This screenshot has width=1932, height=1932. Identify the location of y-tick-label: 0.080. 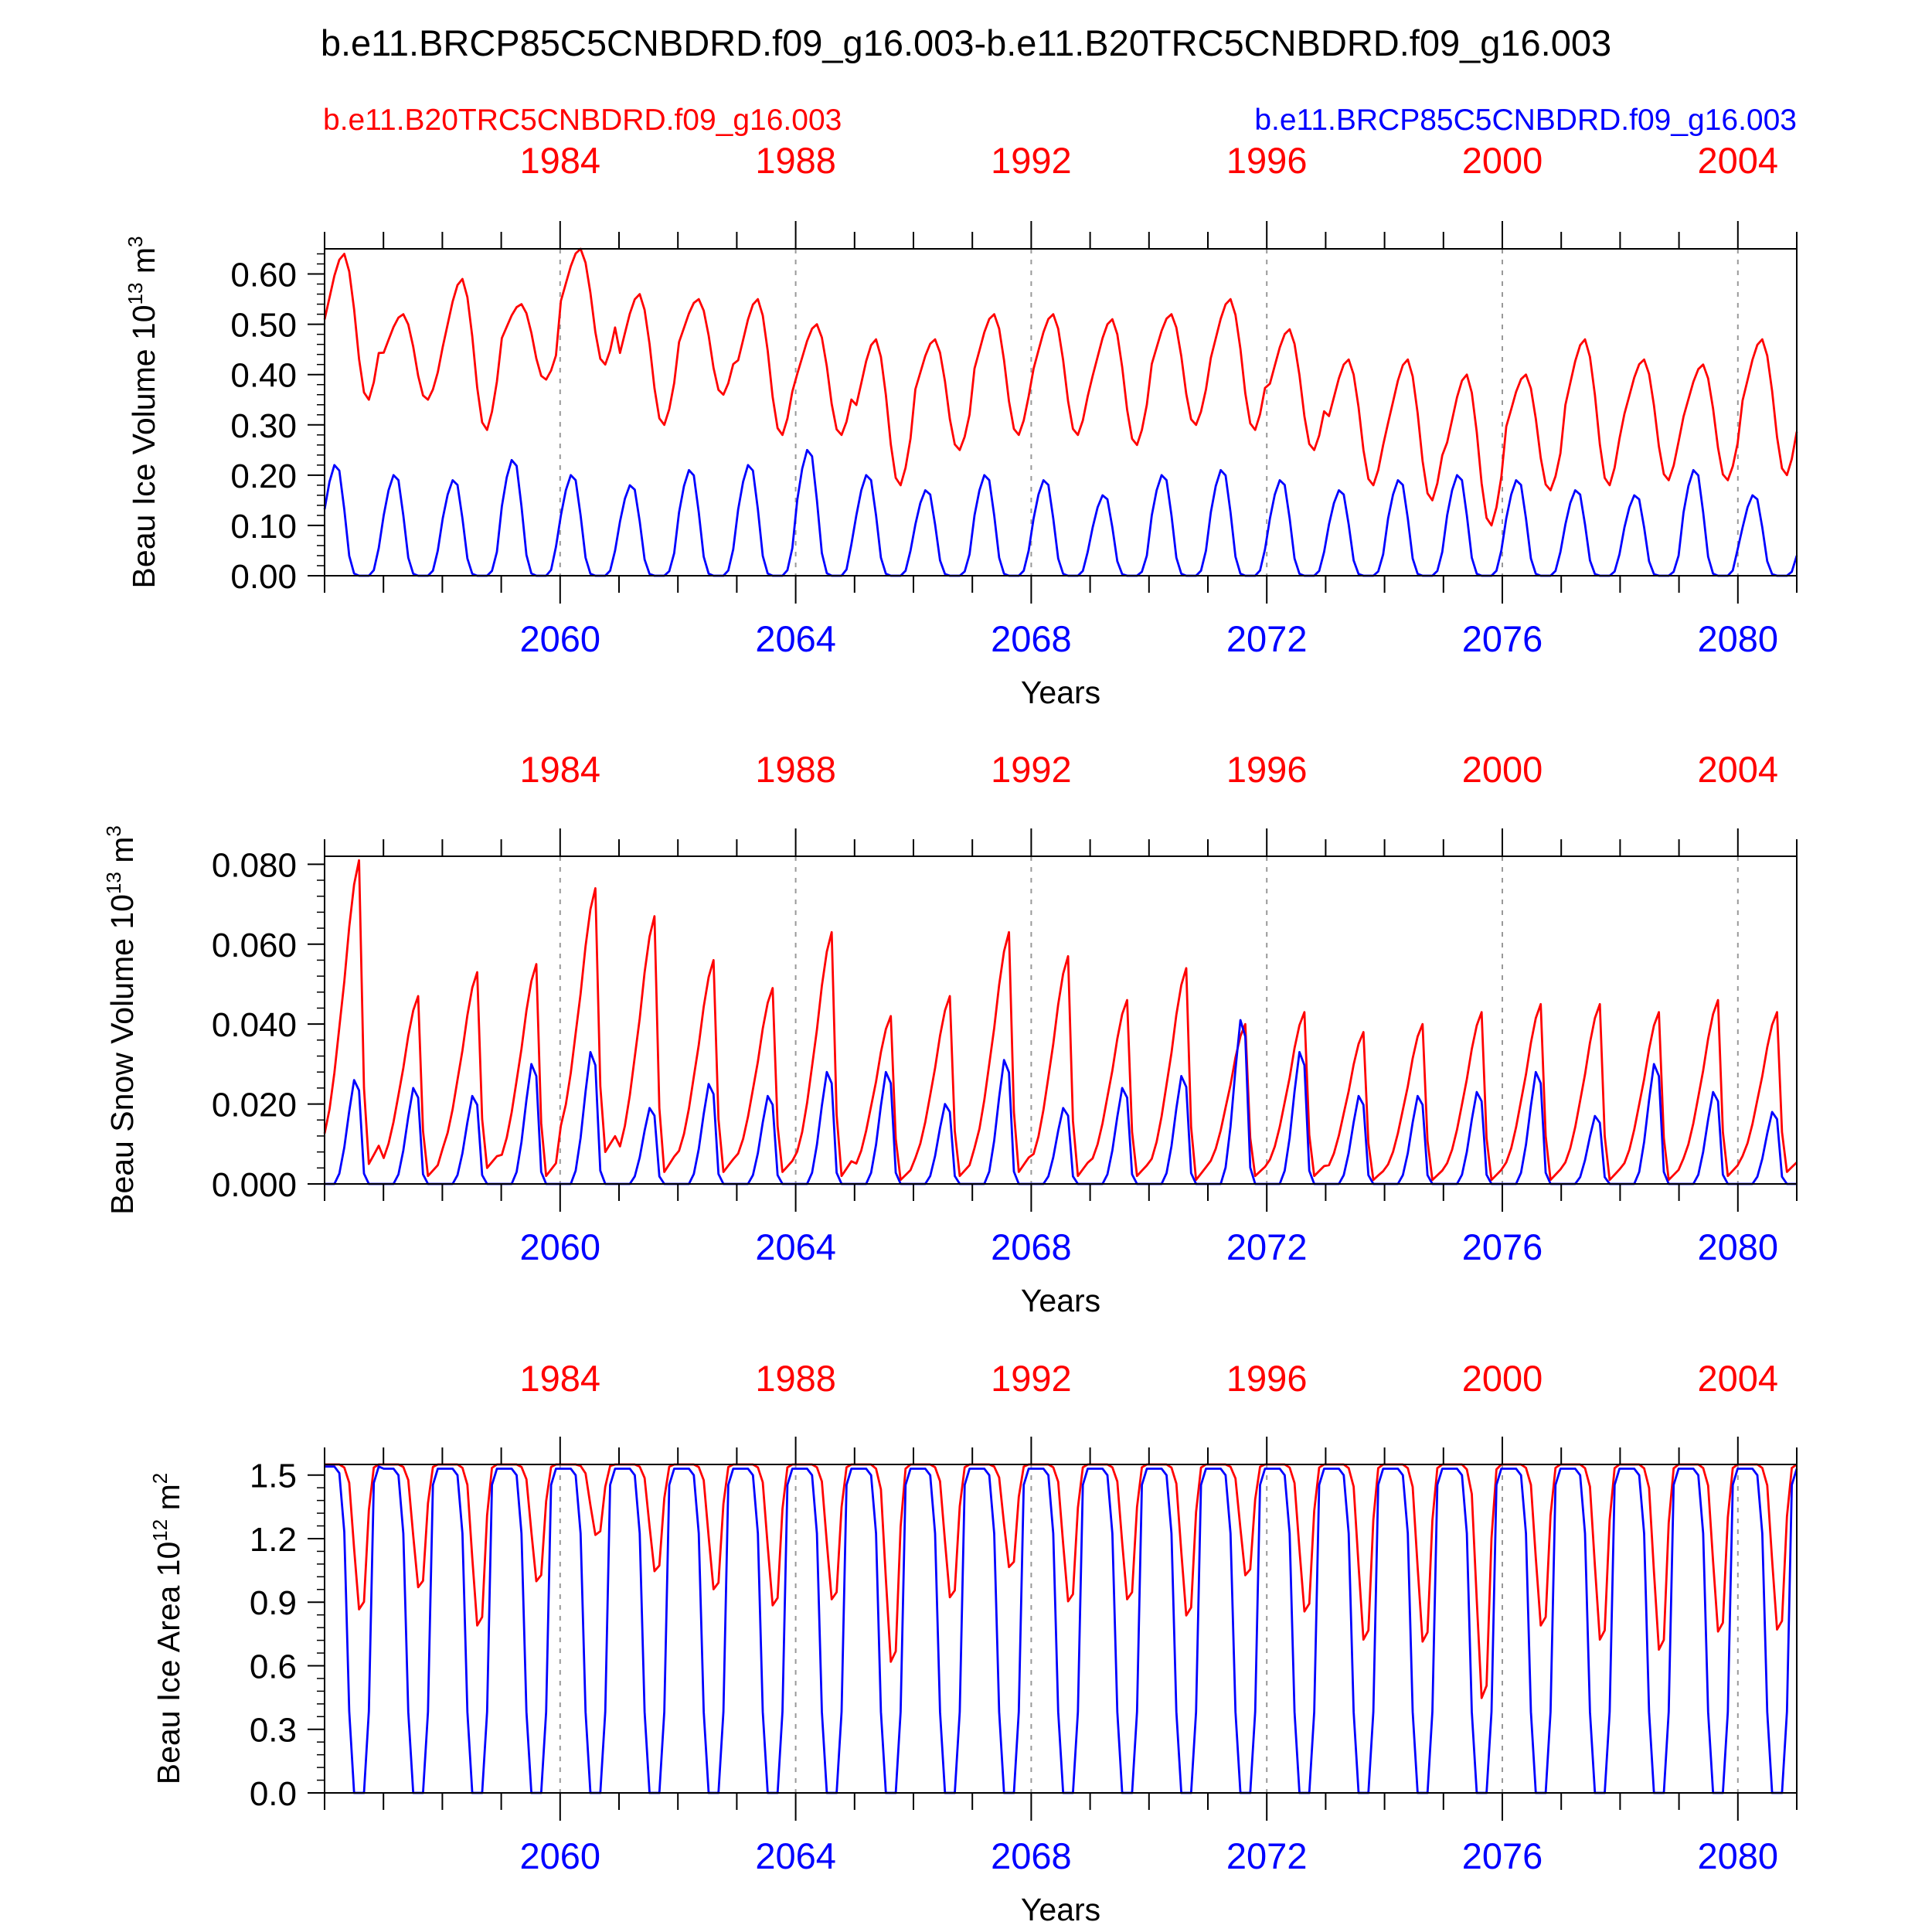
(255, 865).